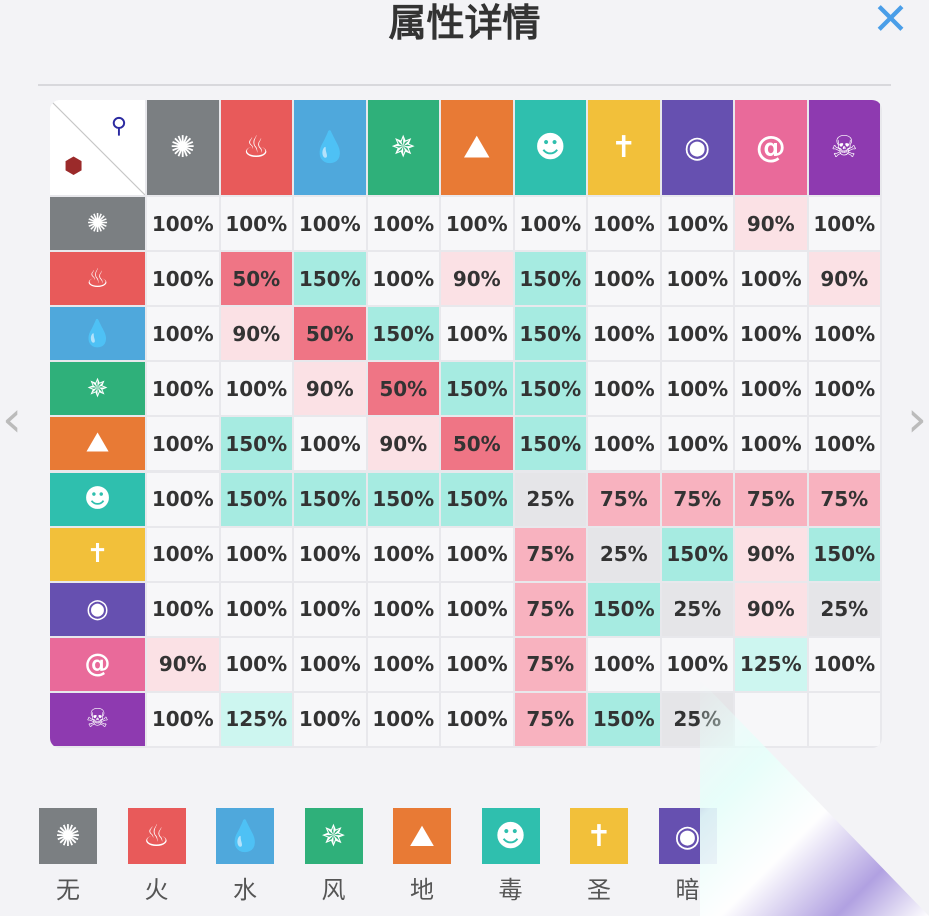 This screenshot has width=929, height=916. I want to click on legend-item: 💧 水, so click(245, 856).